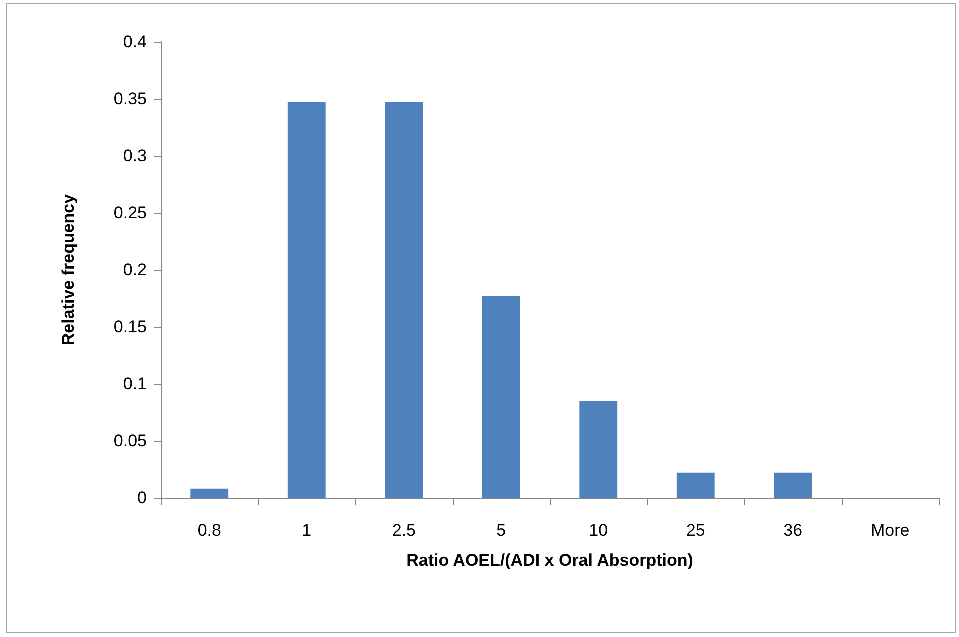 The width and height of the screenshot is (959, 637). I want to click on y-tick-label: 0.15, so click(130, 327).